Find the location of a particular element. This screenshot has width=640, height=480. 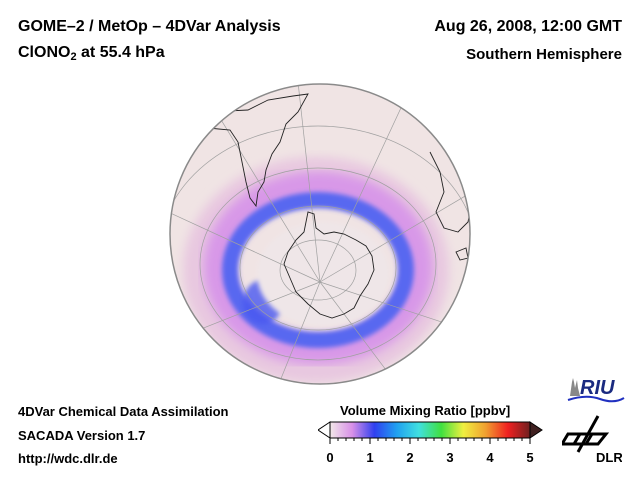

colorbar-tick-label: 1 is located at coordinates (370, 457).